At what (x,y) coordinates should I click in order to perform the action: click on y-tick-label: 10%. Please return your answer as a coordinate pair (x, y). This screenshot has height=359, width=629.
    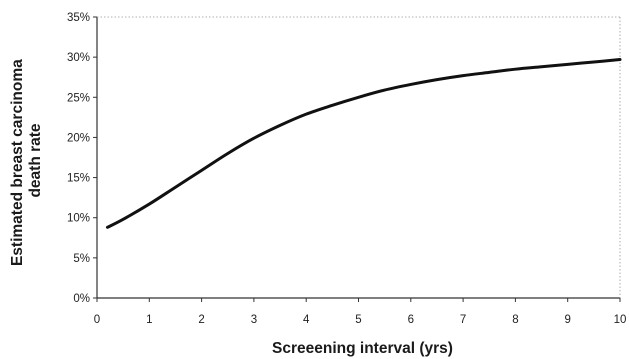
    Looking at the image, I should click on (78, 219).